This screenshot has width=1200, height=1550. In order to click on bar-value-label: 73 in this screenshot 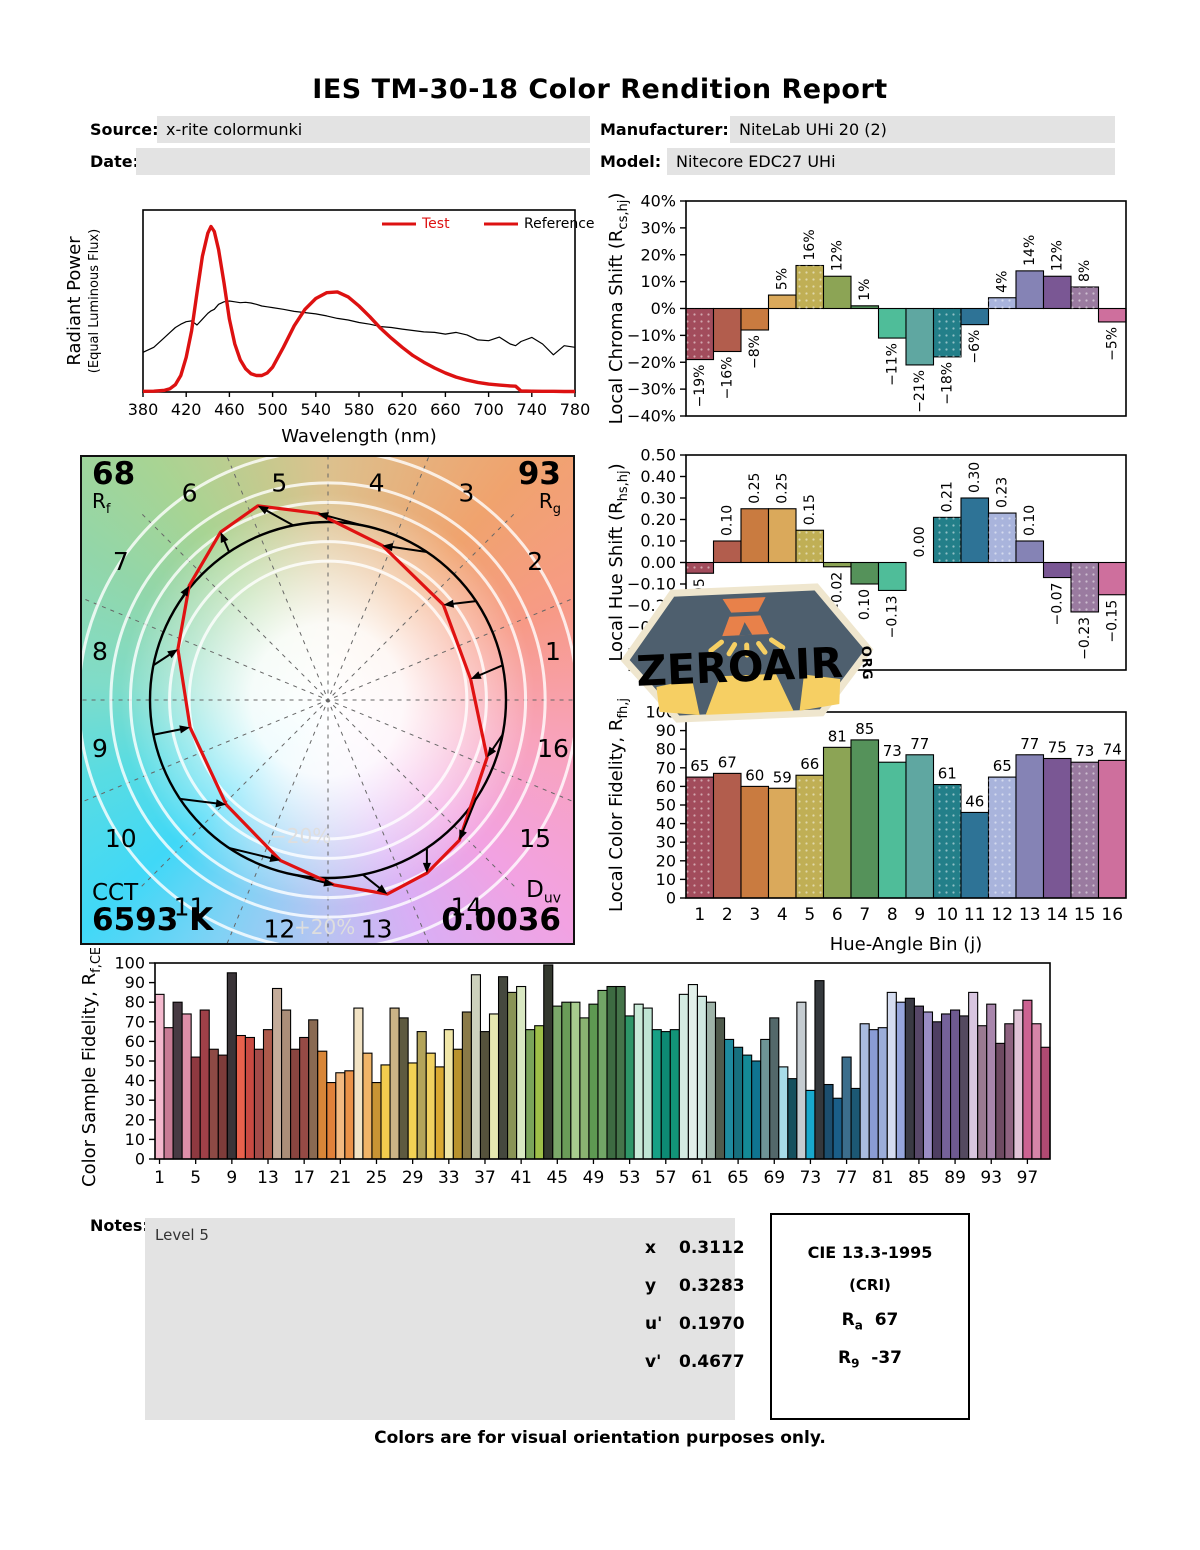, I will do `click(1084, 751)`.